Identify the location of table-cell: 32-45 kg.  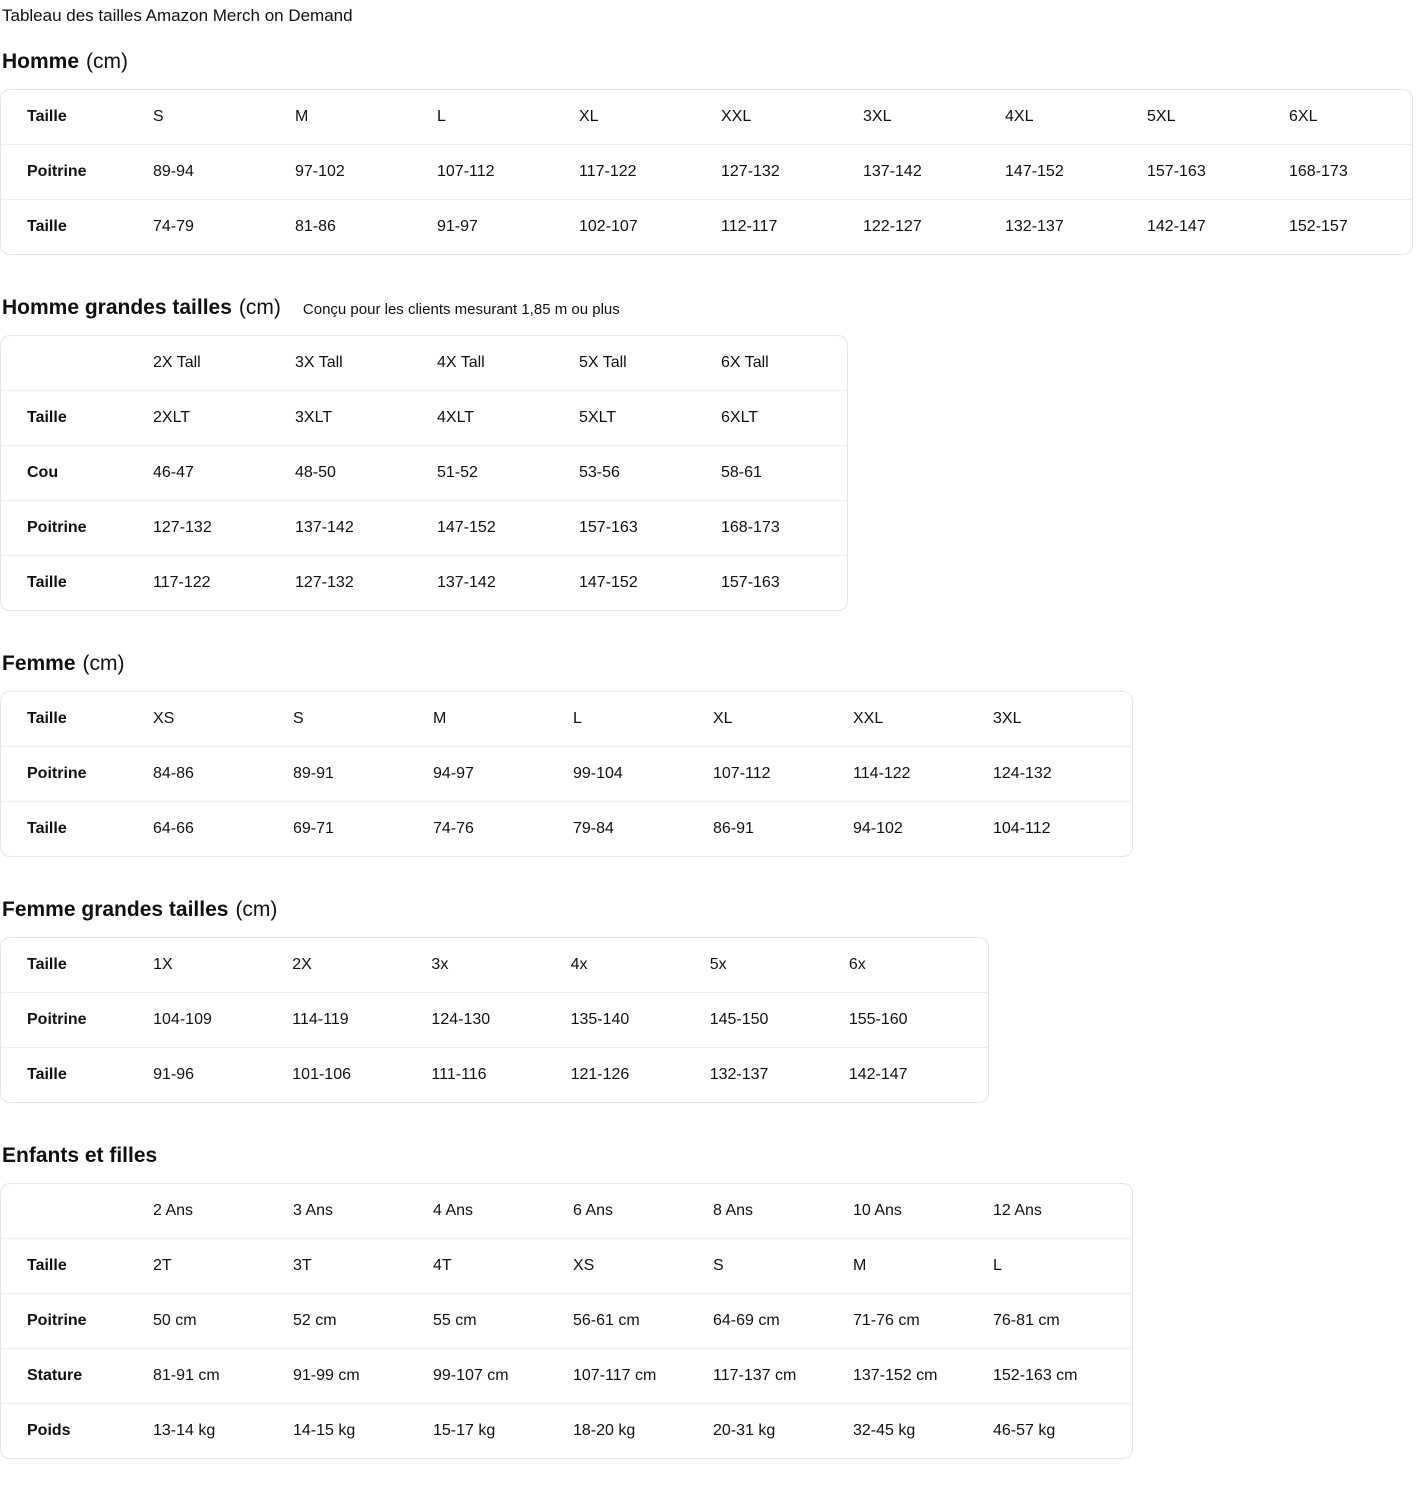
(923, 1430).